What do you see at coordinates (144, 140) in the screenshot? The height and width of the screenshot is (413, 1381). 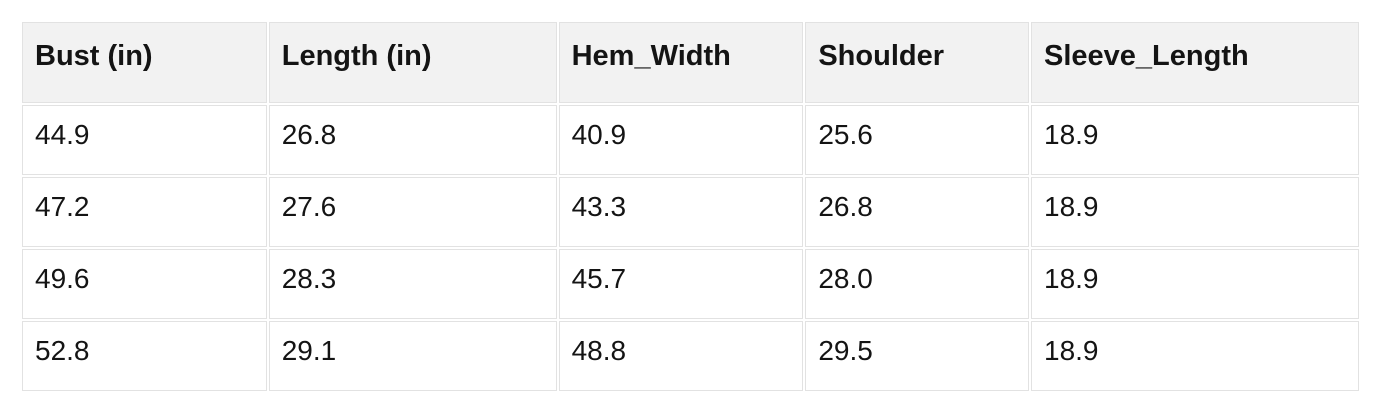 I see `data-cell: 44.9` at bounding box center [144, 140].